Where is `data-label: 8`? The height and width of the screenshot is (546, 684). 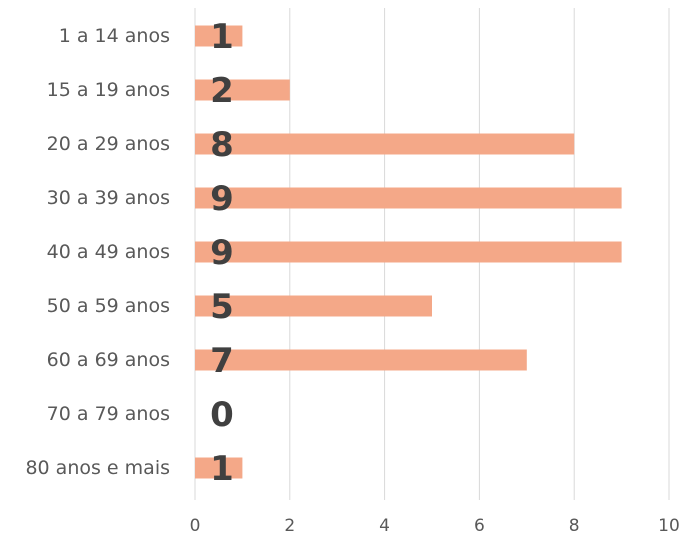
data-label: 8 is located at coordinates (222, 145).